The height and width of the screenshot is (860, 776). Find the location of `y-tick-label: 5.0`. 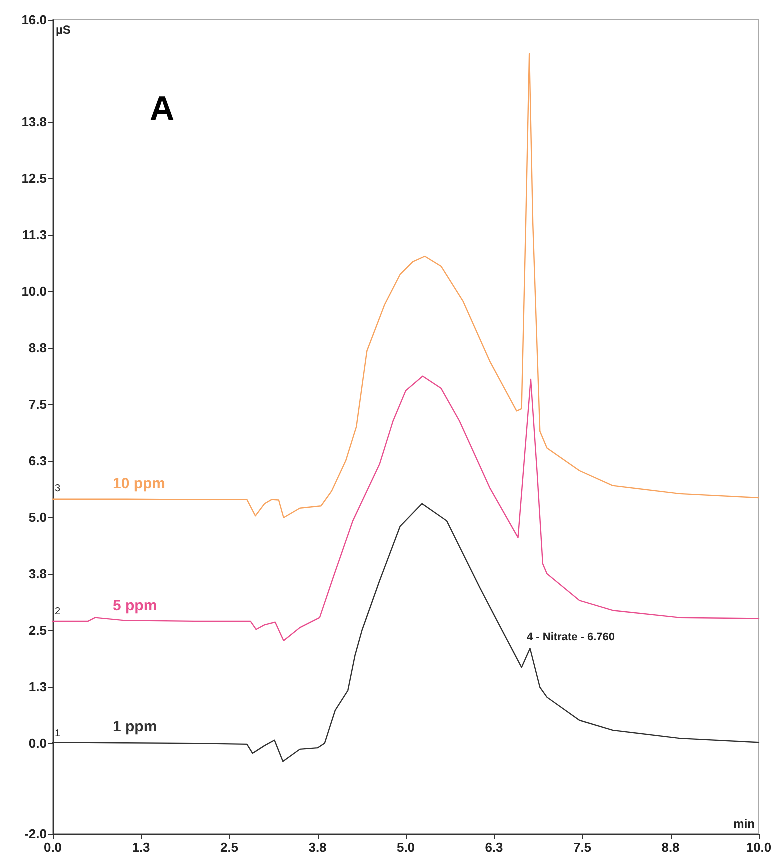

y-tick-label: 5.0 is located at coordinates (37, 517).